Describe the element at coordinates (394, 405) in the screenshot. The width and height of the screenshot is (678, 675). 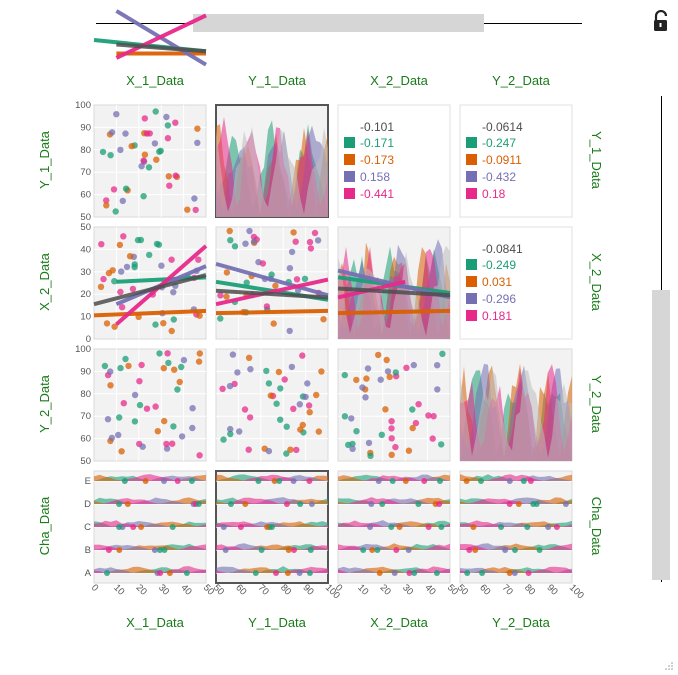
I see `panel-X_2_Data-vs-X_2_Data-bg` at that location.